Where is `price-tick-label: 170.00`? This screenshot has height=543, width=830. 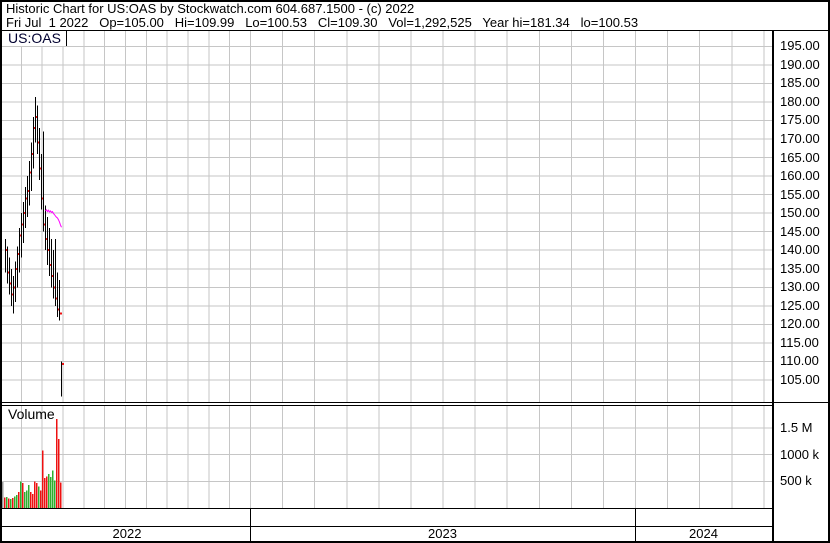
price-tick-label: 170.00 is located at coordinates (800, 138).